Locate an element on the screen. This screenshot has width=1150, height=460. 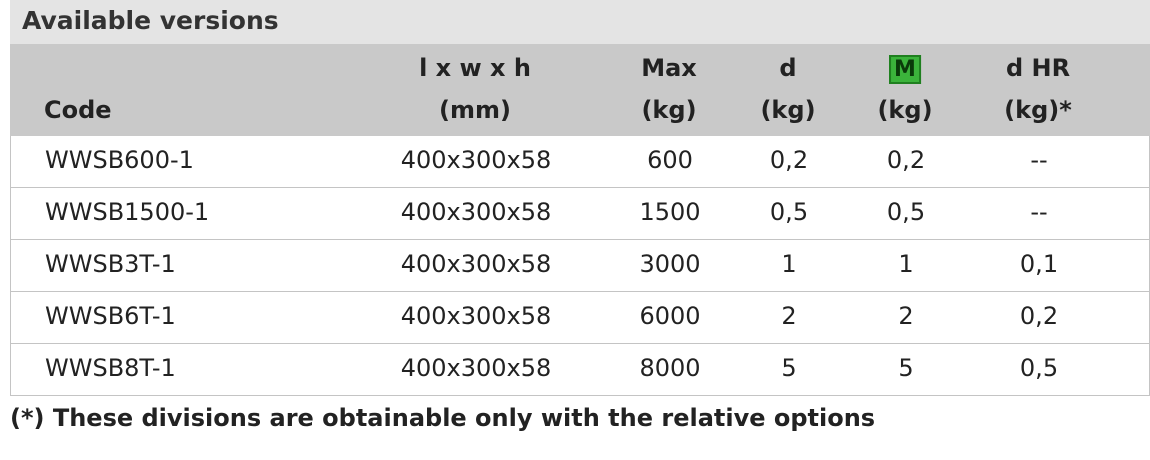
table-cell: WWSB1500-1 is located at coordinates (127, 212).